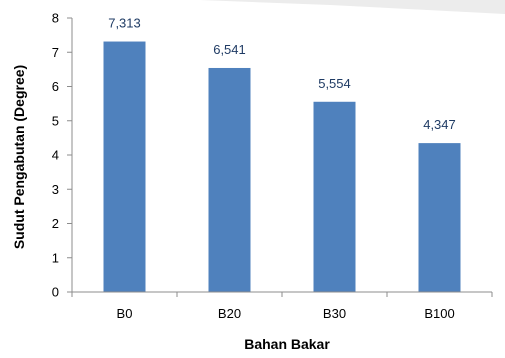 The width and height of the screenshot is (505, 358). Describe the element at coordinates (229, 313) in the screenshot. I see `x-tick-label-b20: B20` at that location.